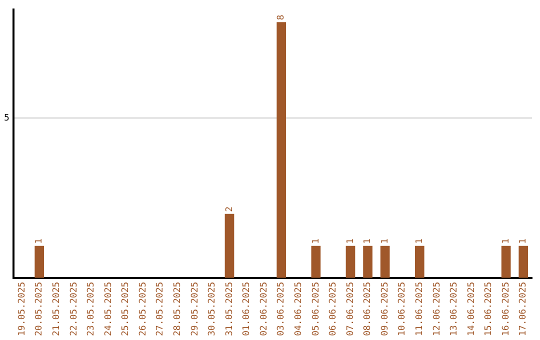  What do you see at coordinates (368, 309) in the screenshot?
I see `x-tick-label: 08.06.2025` at bounding box center [368, 309].